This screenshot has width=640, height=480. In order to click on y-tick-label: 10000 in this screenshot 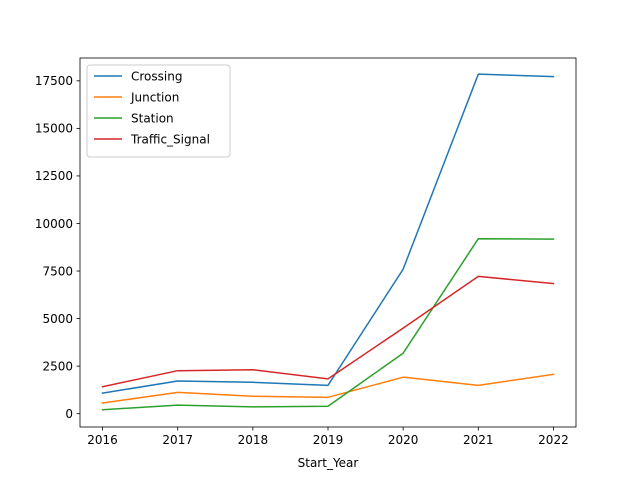, I will do `click(54, 224)`.